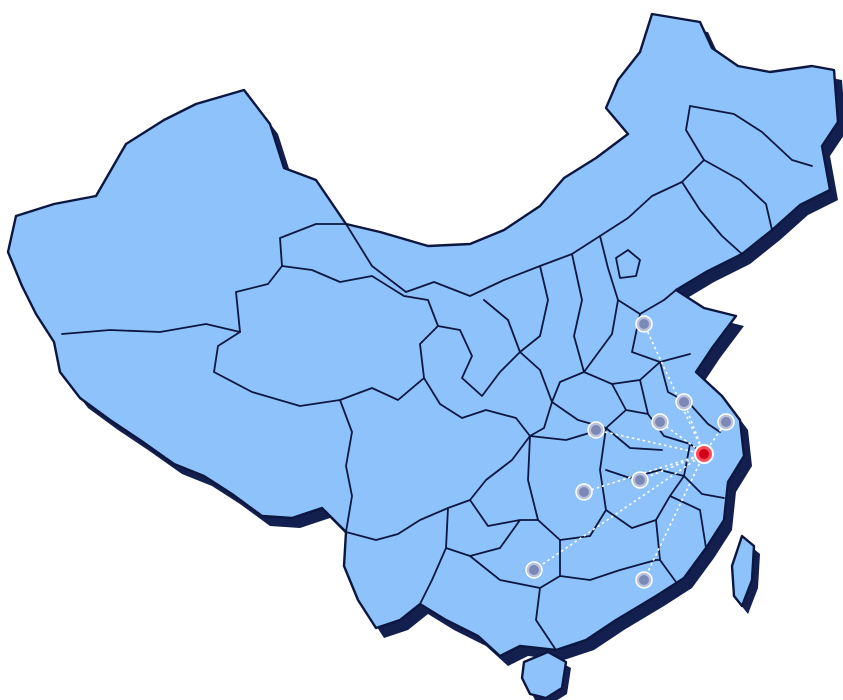 The image size is (843, 700). What do you see at coordinates (628, 264) in the screenshot?
I see `border-beijing` at bounding box center [628, 264].